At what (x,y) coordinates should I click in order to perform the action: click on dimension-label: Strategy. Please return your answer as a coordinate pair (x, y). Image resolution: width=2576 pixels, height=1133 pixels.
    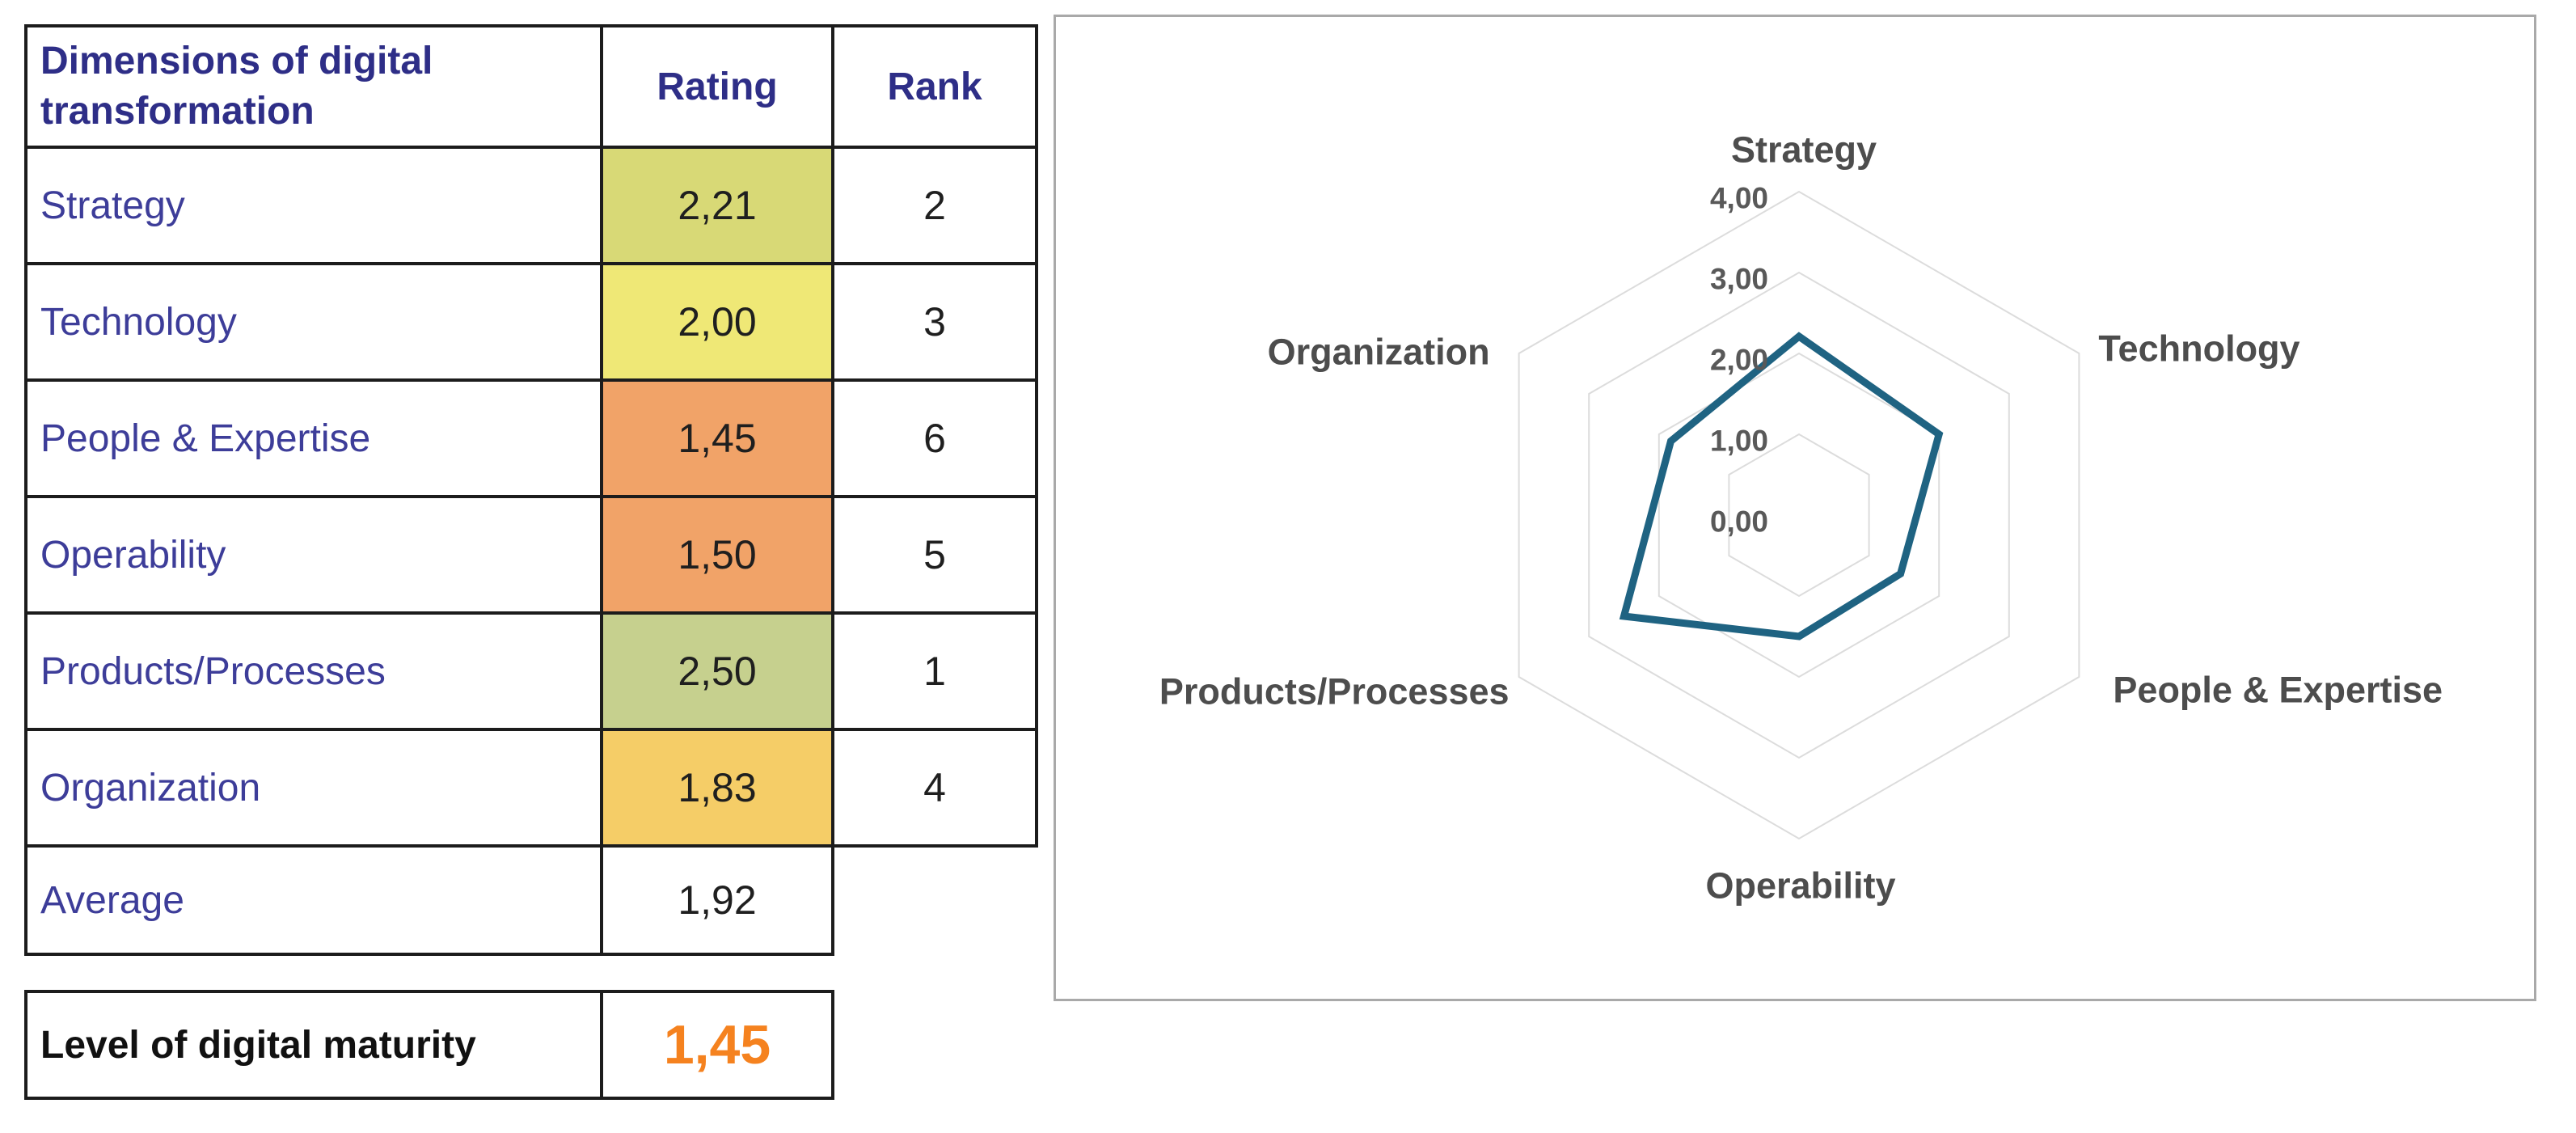
    Looking at the image, I should click on (313, 205).